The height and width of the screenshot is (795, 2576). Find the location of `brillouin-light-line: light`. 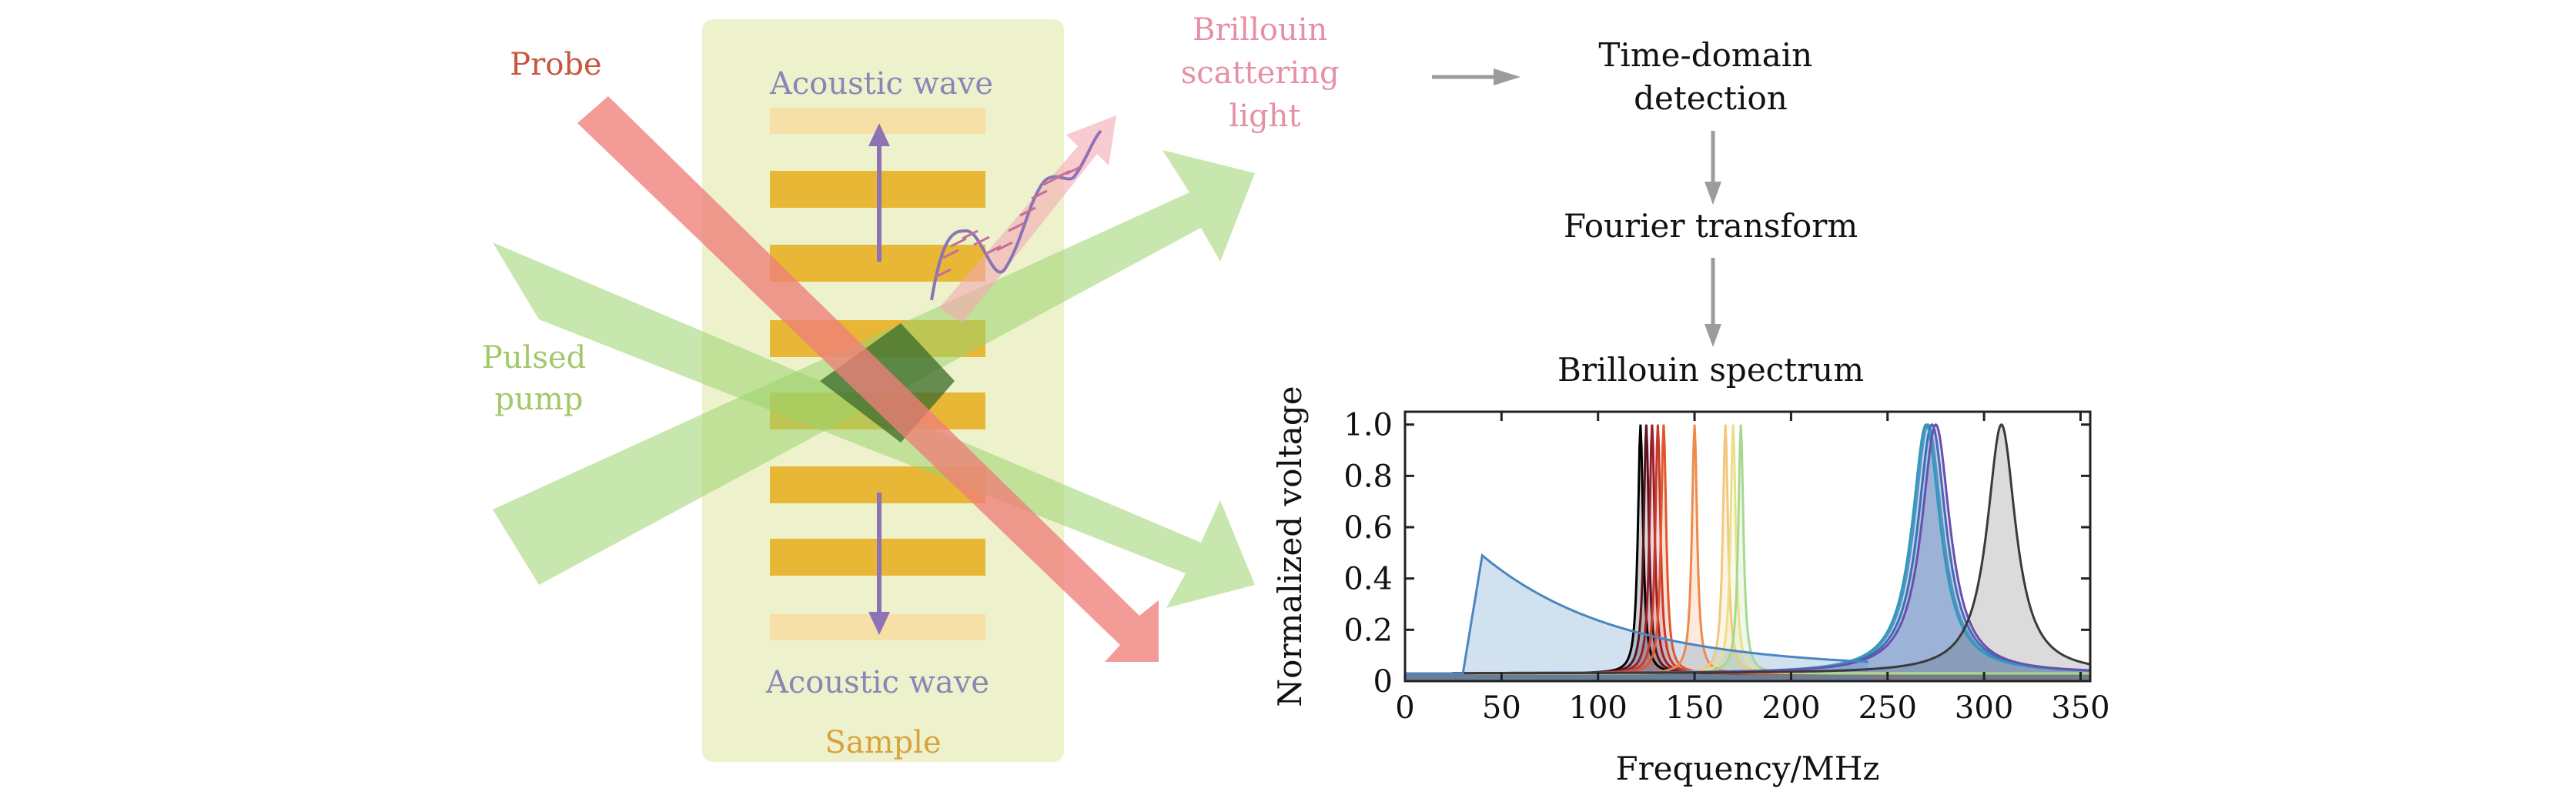

brillouin-light-line: light is located at coordinates (1264, 116).